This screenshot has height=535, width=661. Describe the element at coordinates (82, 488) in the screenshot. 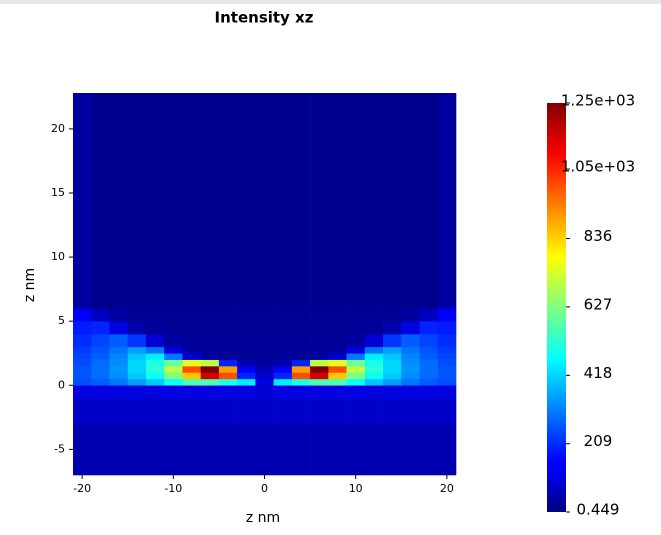

I see `x-tick-label: -20` at that location.